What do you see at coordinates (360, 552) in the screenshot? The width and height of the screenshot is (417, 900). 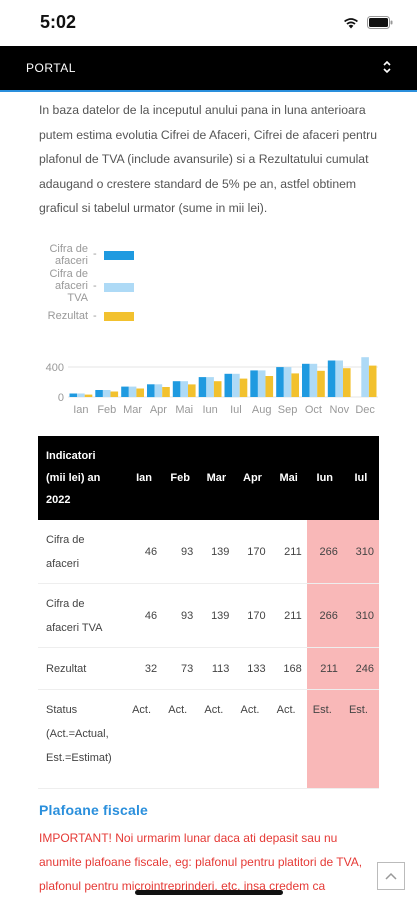 I see `table-cell-estimated: 310` at bounding box center [360, 552].